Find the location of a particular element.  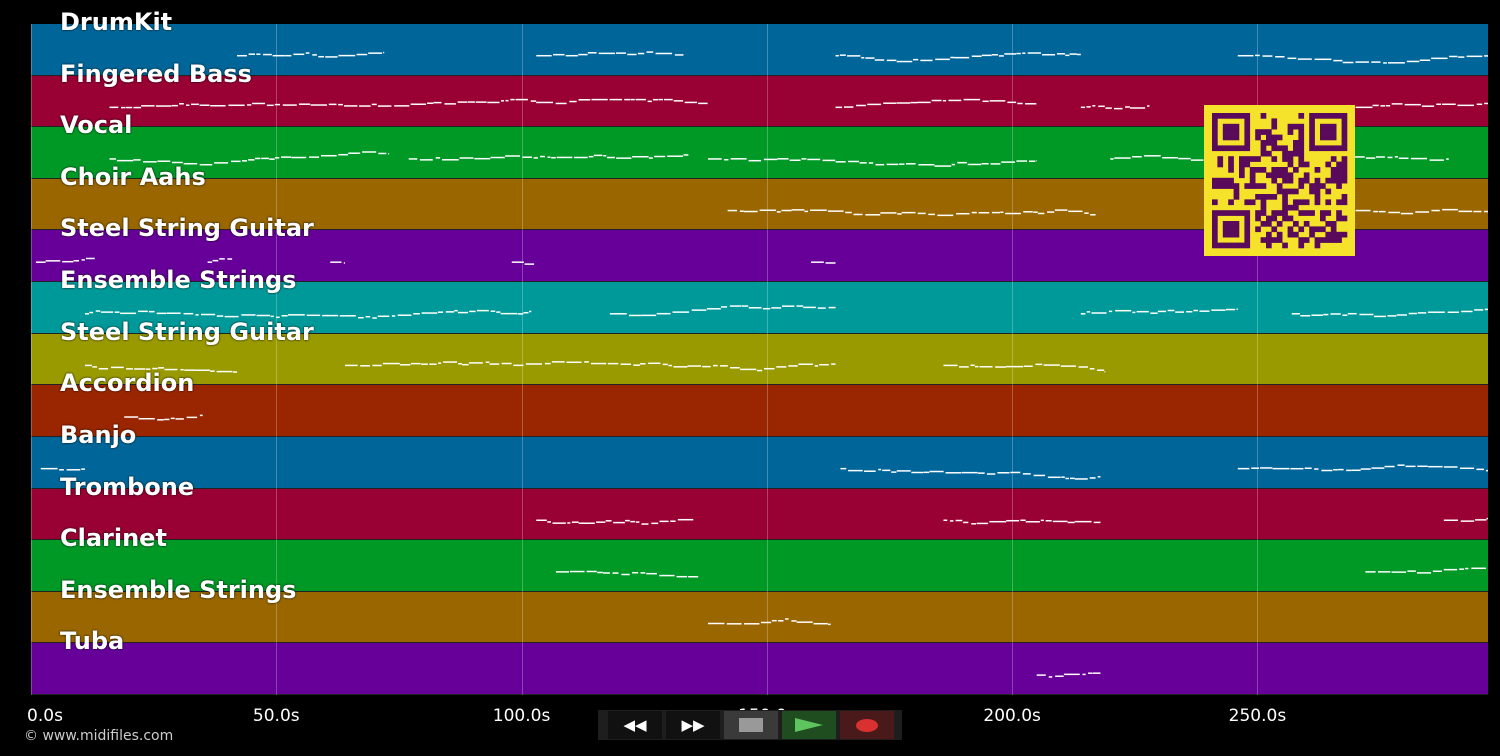

record-button is located at coordinates (867, 725).